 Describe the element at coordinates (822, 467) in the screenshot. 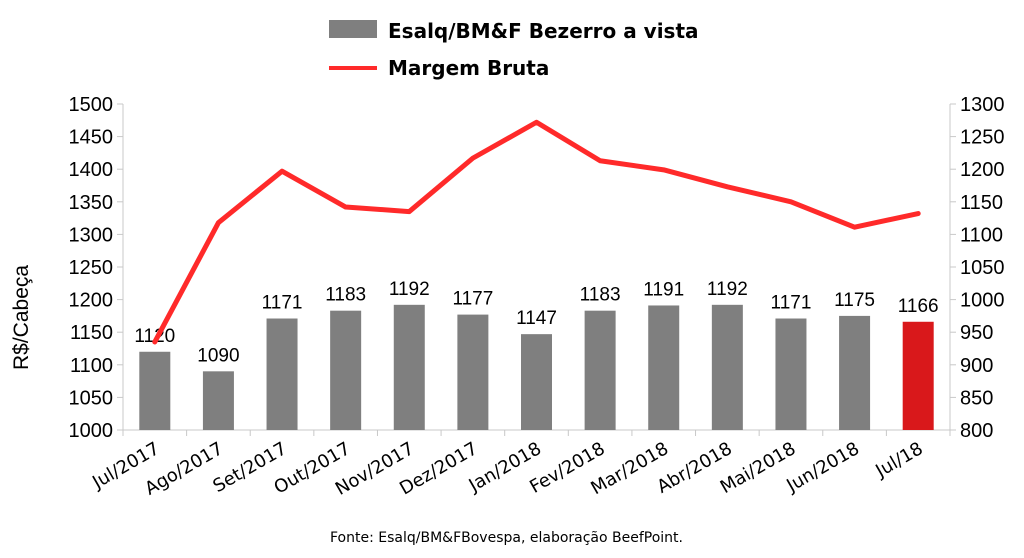

I see `x-tick-label: Jun/2018` at that location.